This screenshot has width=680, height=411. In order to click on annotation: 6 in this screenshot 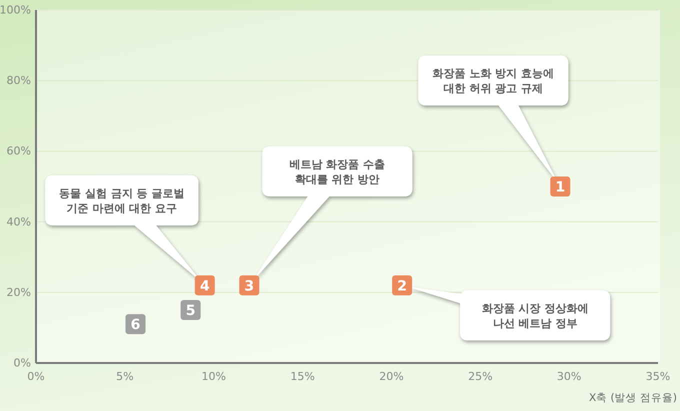, I will do `click(135, 325)`.